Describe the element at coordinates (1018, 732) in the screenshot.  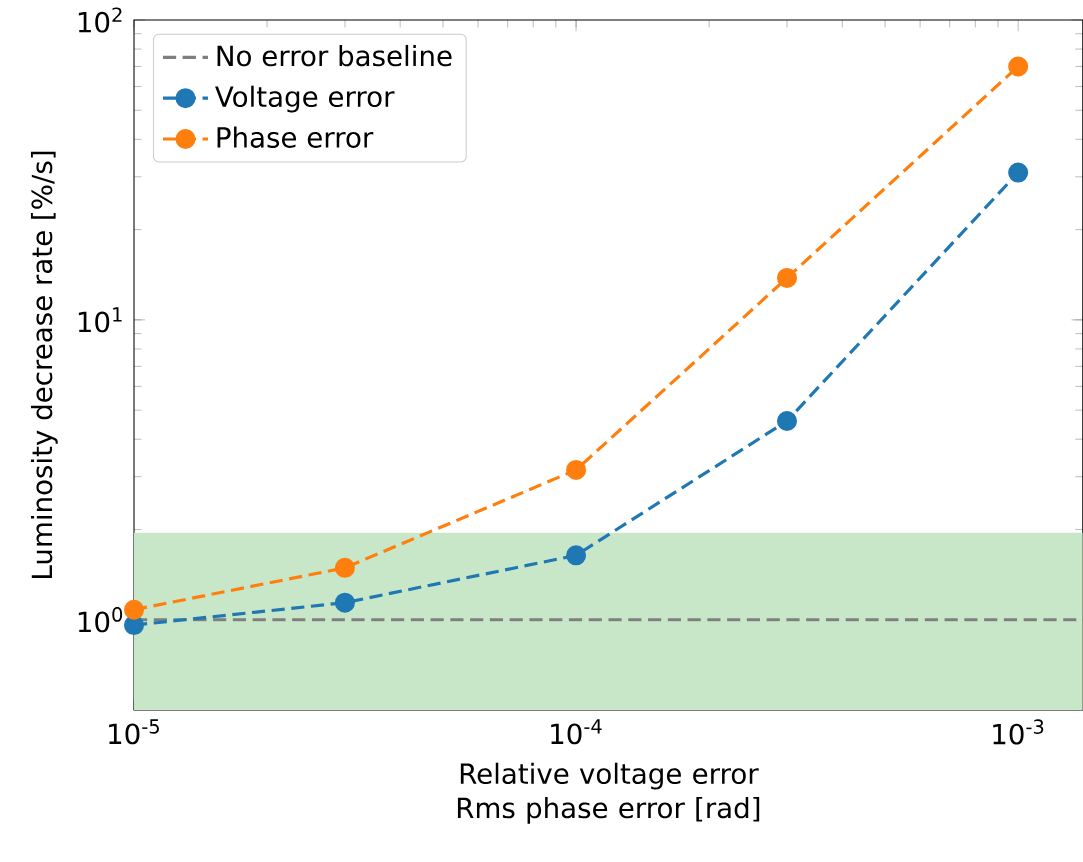
I see `x-tick-label: 10$^{-3}$` at that location.